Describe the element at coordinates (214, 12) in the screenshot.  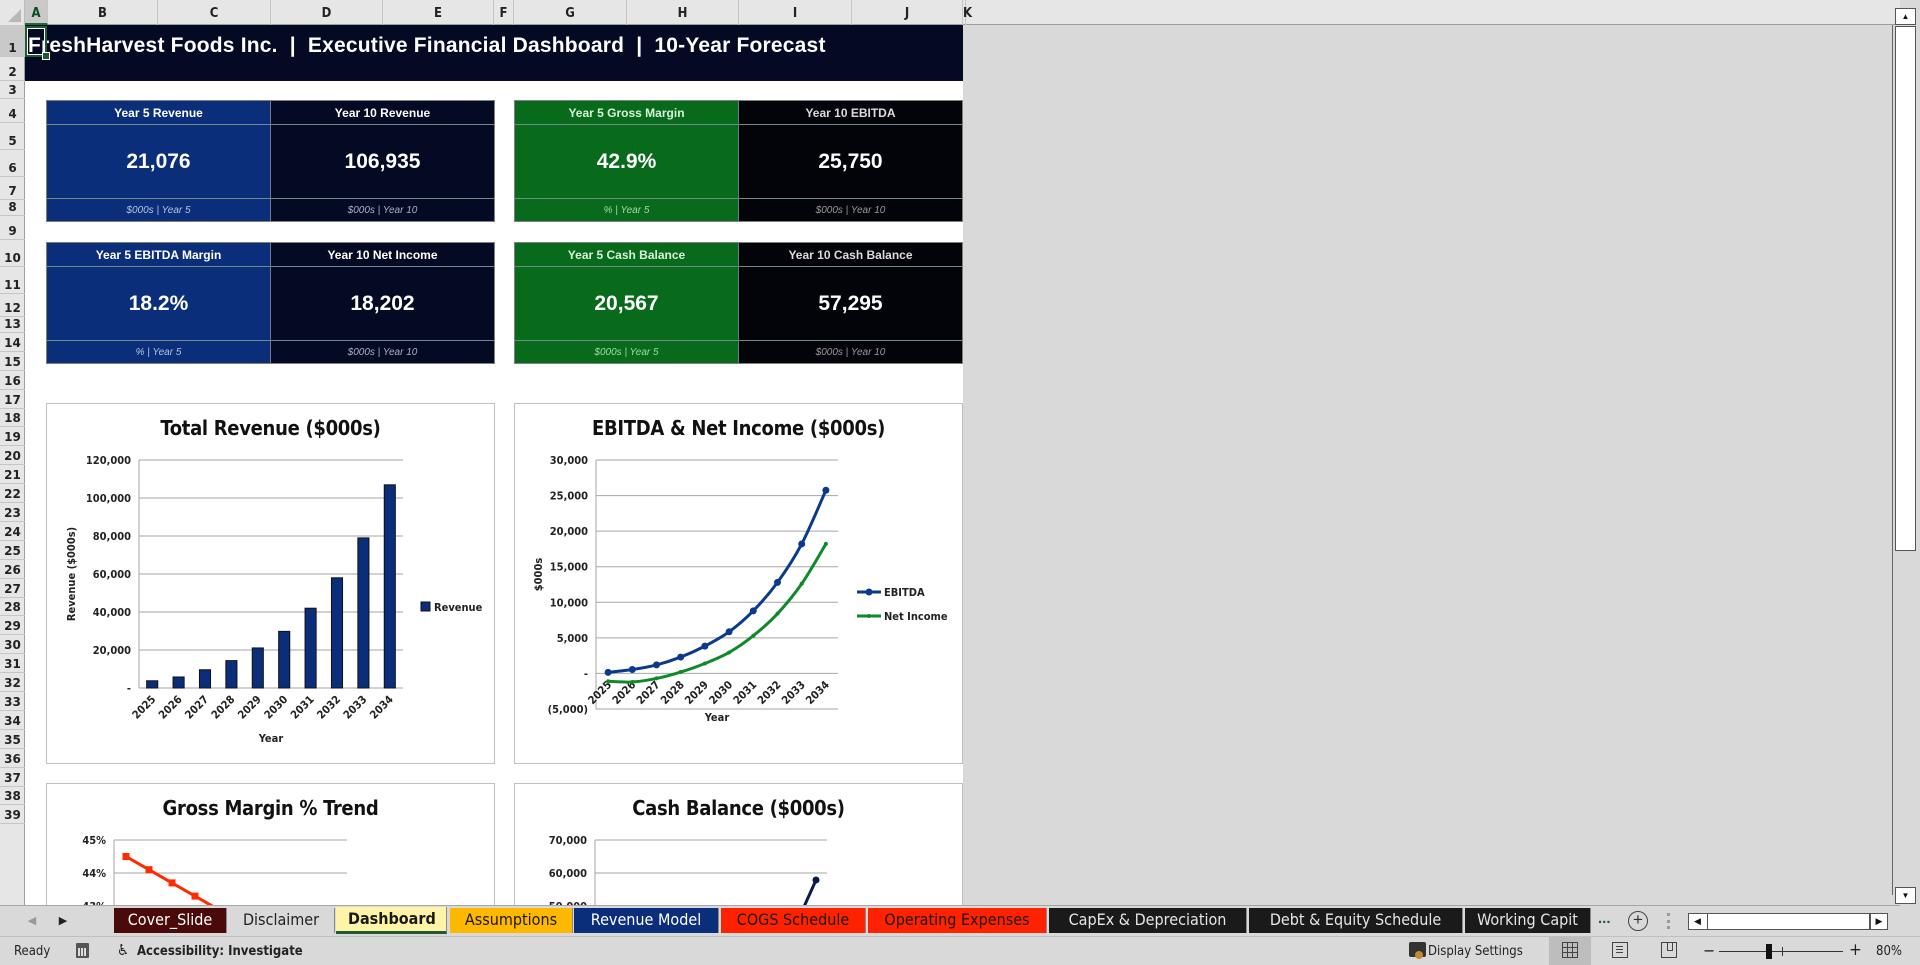
I see `column-header-c: C` at that location.